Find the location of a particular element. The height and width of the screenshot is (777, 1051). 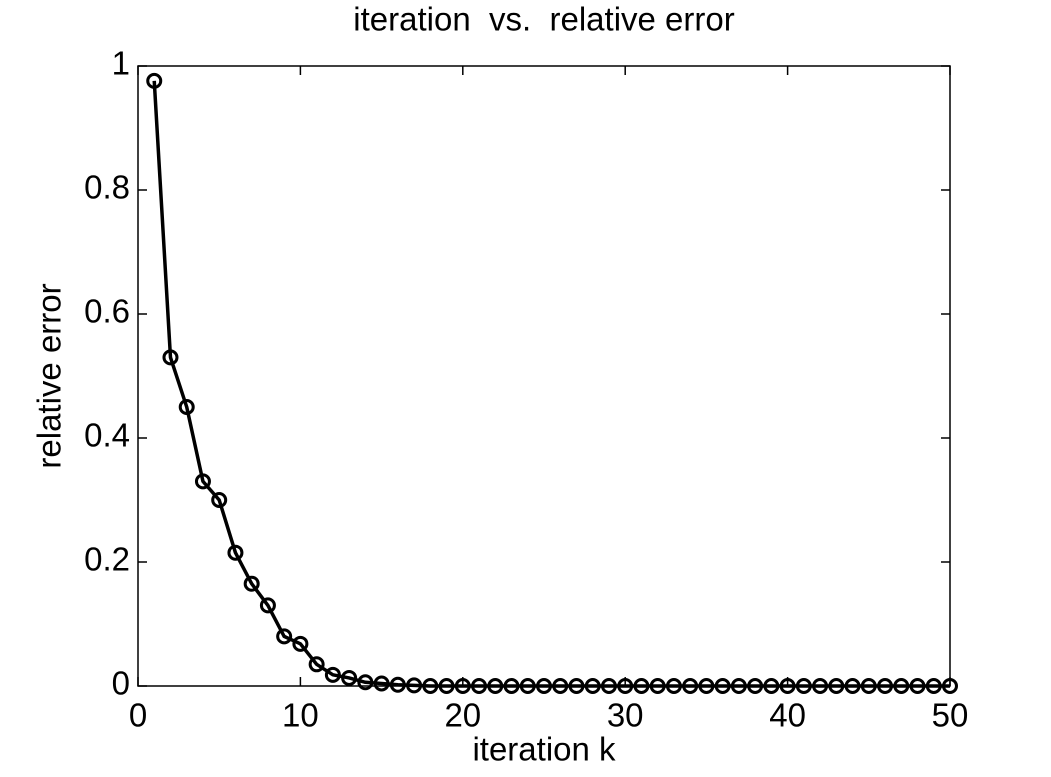

x-tick-label: 20 is located at coordinates (462, 715).